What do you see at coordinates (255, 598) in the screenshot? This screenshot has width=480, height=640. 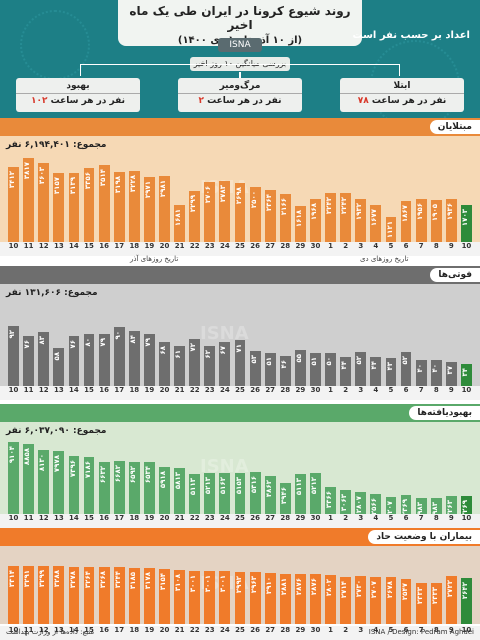 I see `chart-bar: ۲۹۶۳` at bounding box center [255, 598].